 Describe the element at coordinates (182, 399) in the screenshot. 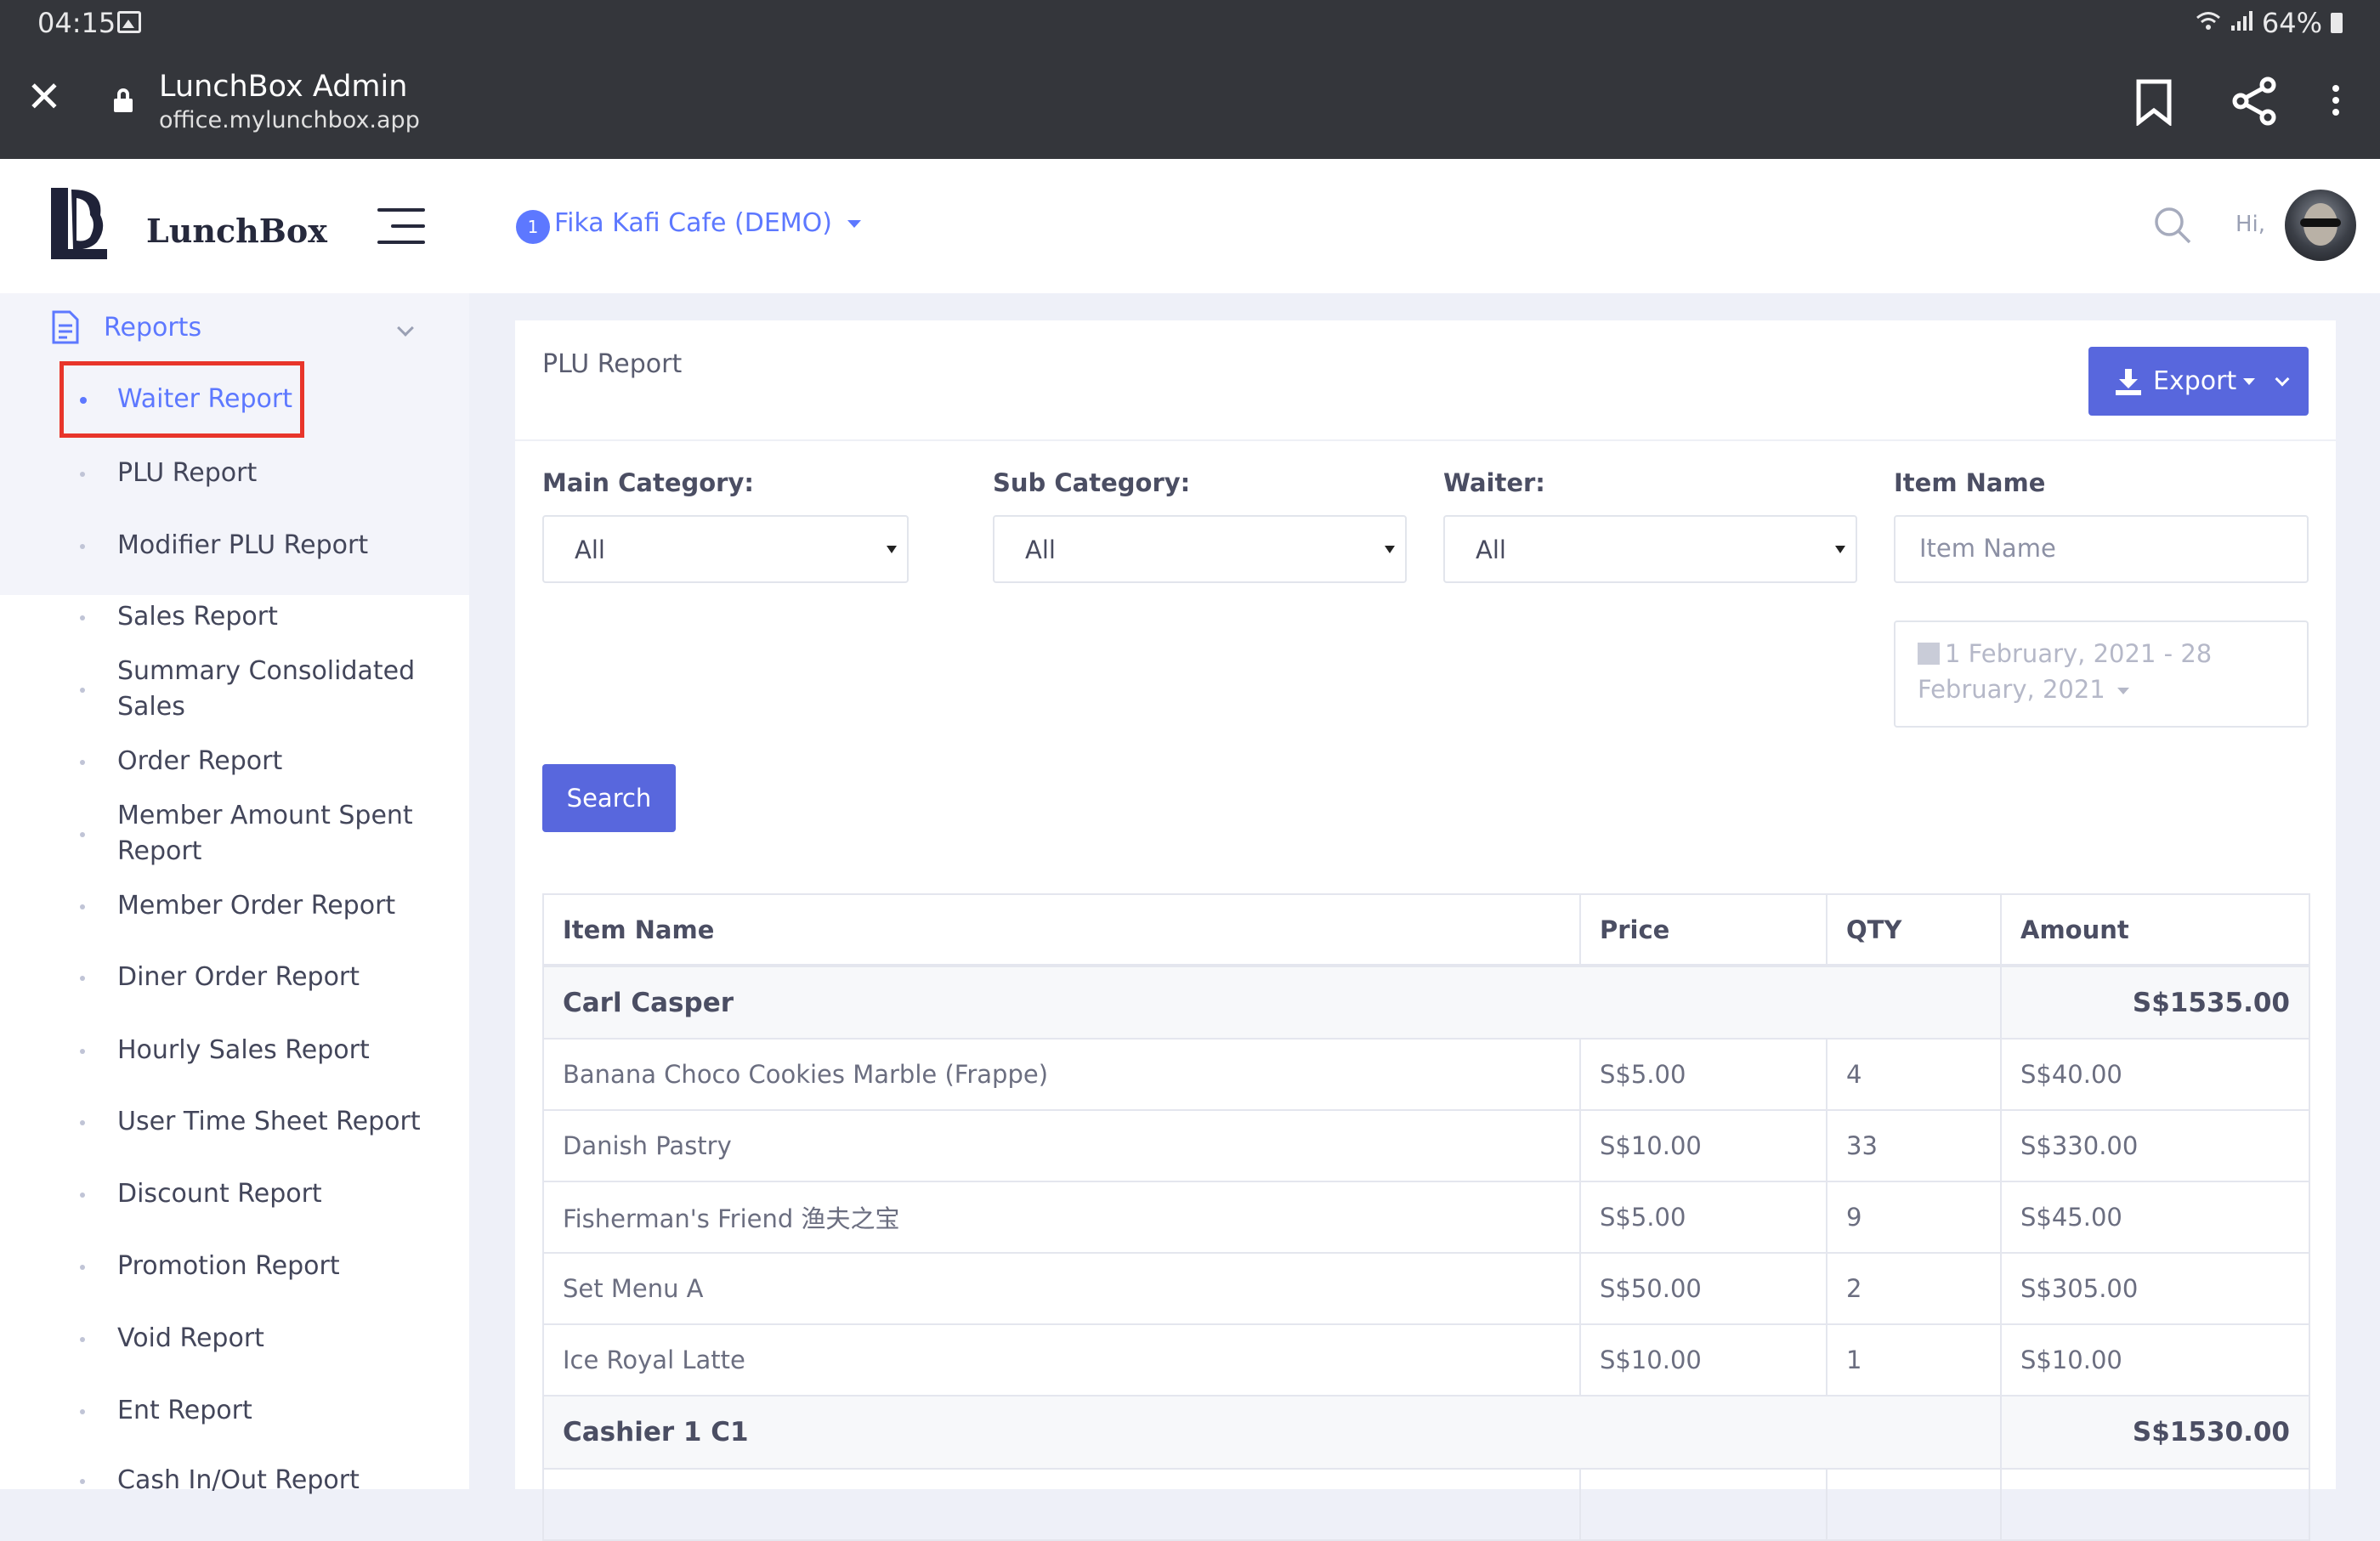

I see `highlight-box` at that location.